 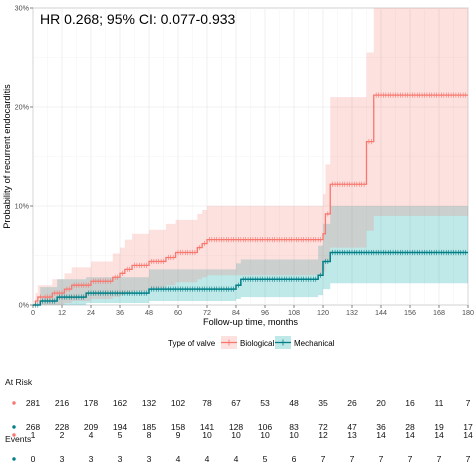 I want to click on table-cell: 11, so click(x=439, y=403).